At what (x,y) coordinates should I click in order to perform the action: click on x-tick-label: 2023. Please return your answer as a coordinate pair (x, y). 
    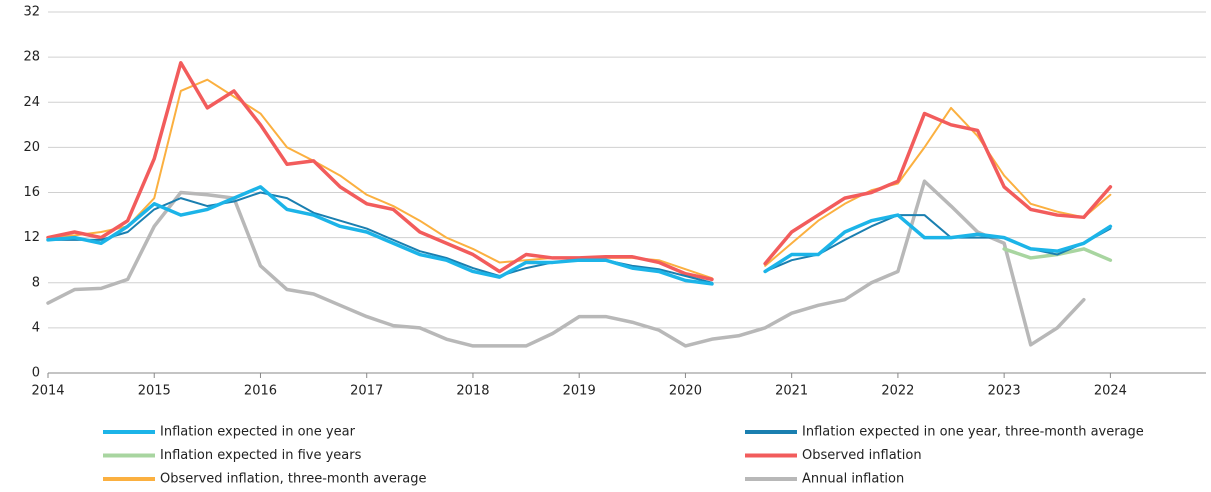
    Looking at the image, I should click on (1004, 391).